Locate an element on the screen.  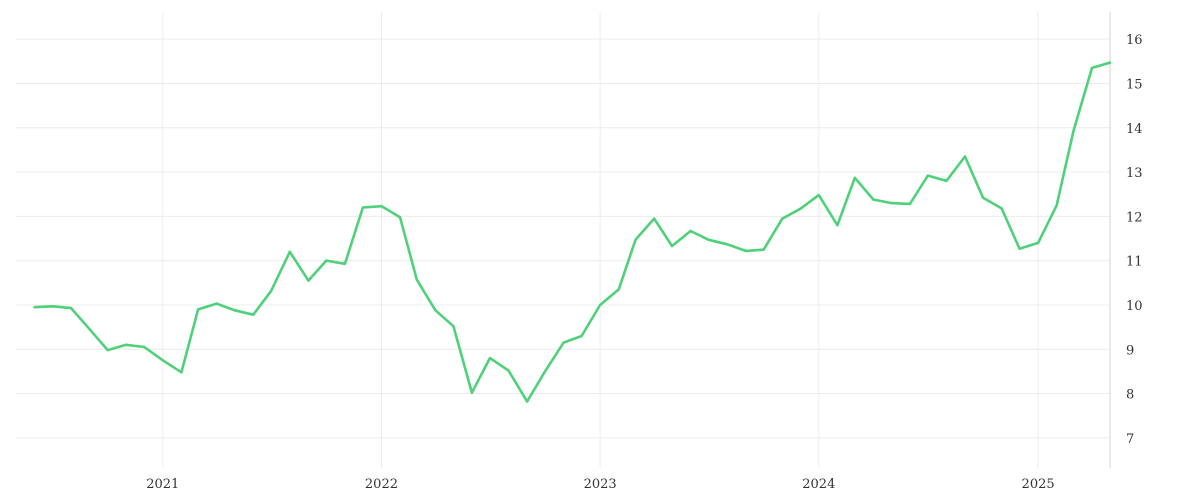
y-tick-label: 13 is located at coordinates (1134, 173).